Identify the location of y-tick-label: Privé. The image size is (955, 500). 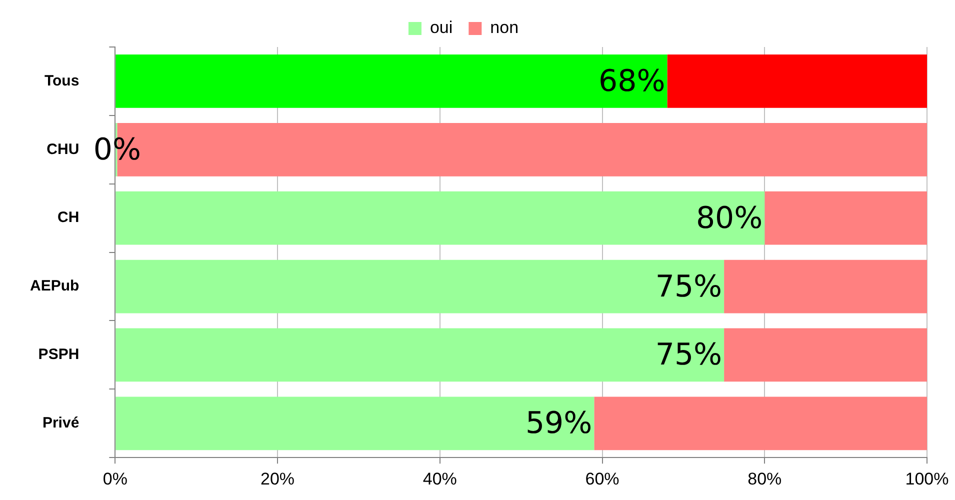
(61, 423).